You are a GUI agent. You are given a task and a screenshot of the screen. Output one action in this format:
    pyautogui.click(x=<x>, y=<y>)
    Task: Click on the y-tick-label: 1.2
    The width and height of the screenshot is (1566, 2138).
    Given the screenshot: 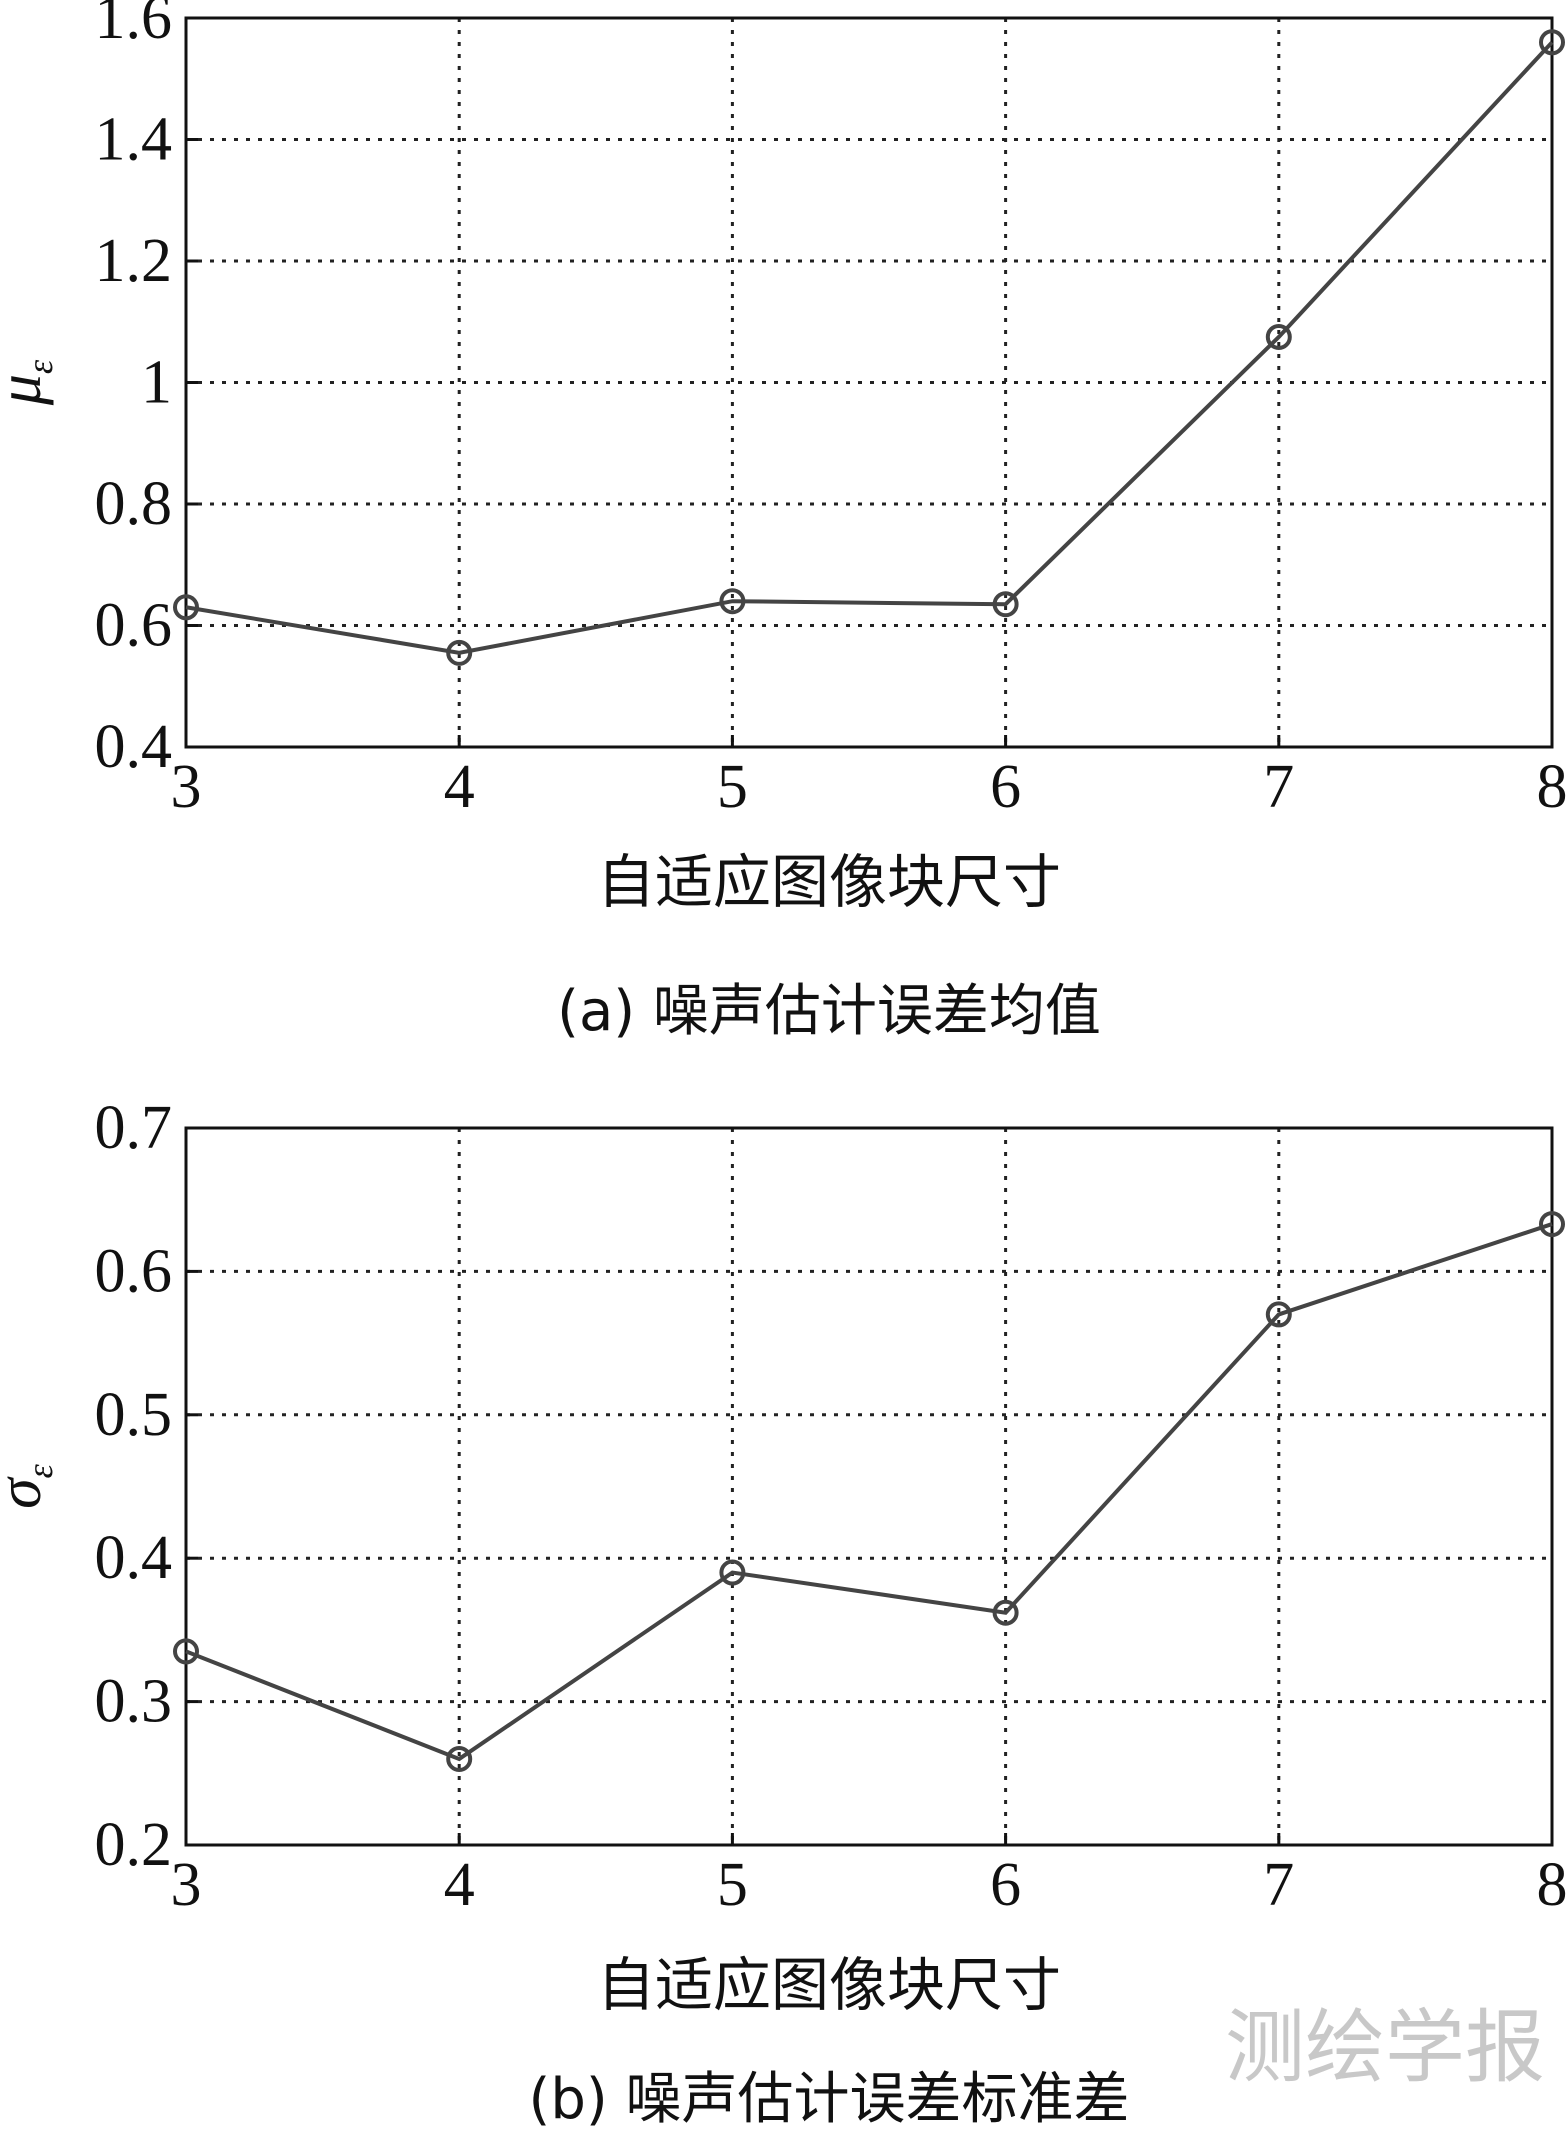 What is the action you would take?
    pyautogui.click(x=134, y=261)
    